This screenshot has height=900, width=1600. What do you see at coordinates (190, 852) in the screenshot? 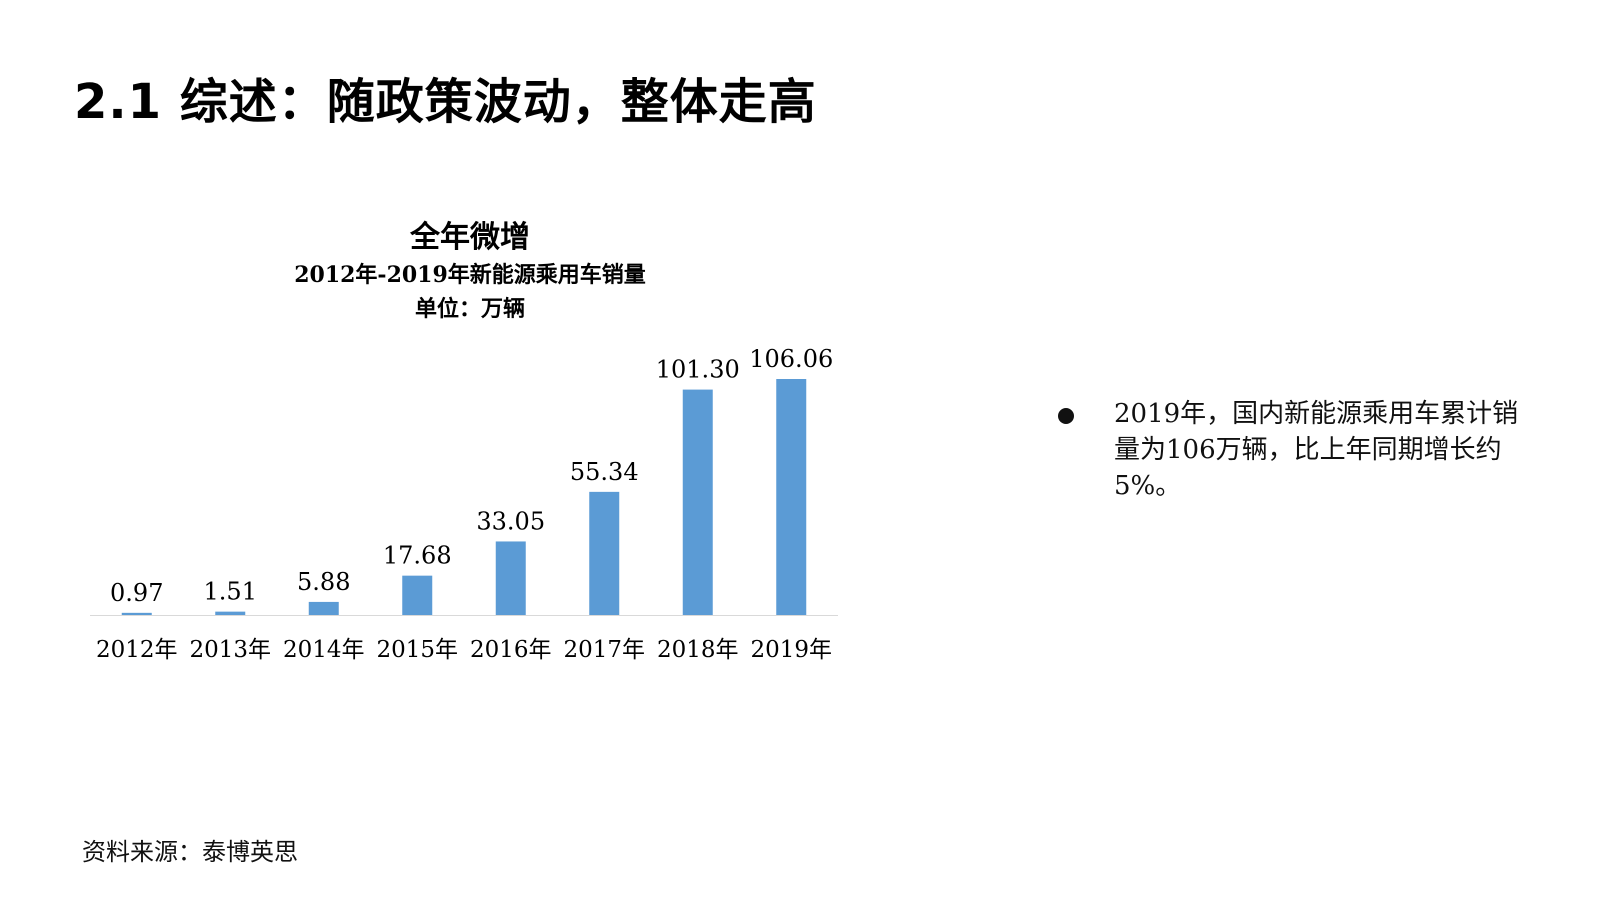
I see `source-note: 资料来源：泰博英思` at bounding box center [190, 852].